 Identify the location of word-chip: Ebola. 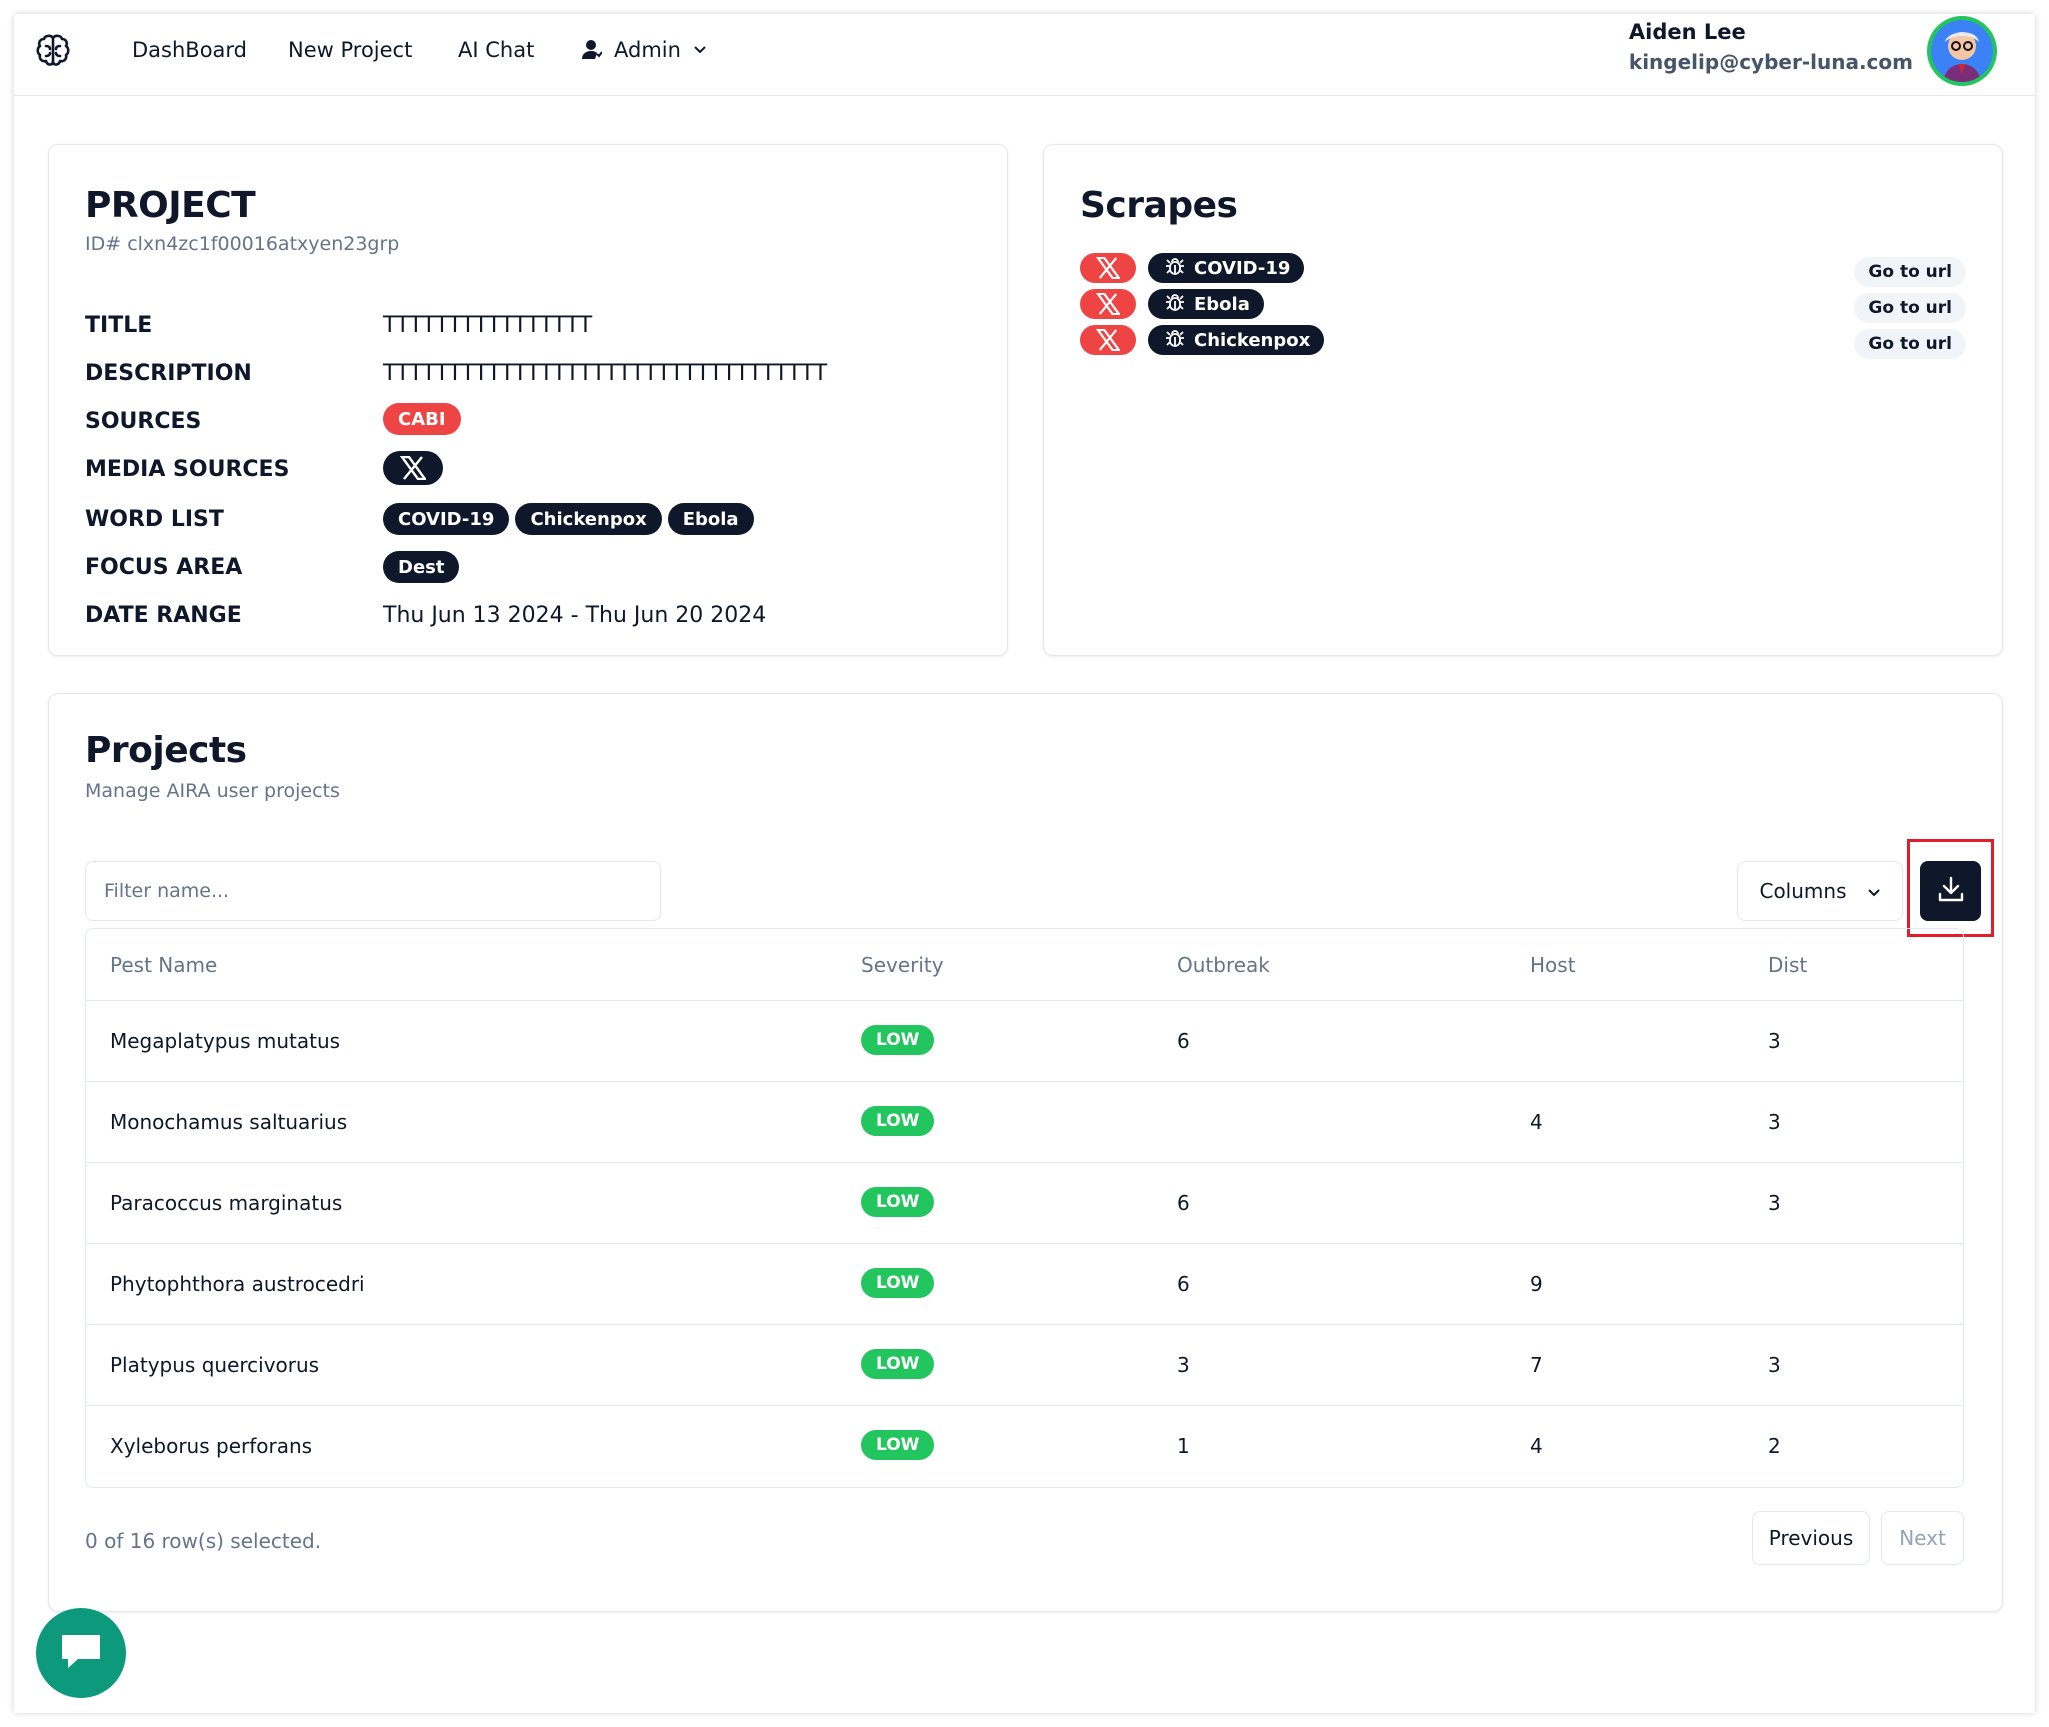
(710, 519).